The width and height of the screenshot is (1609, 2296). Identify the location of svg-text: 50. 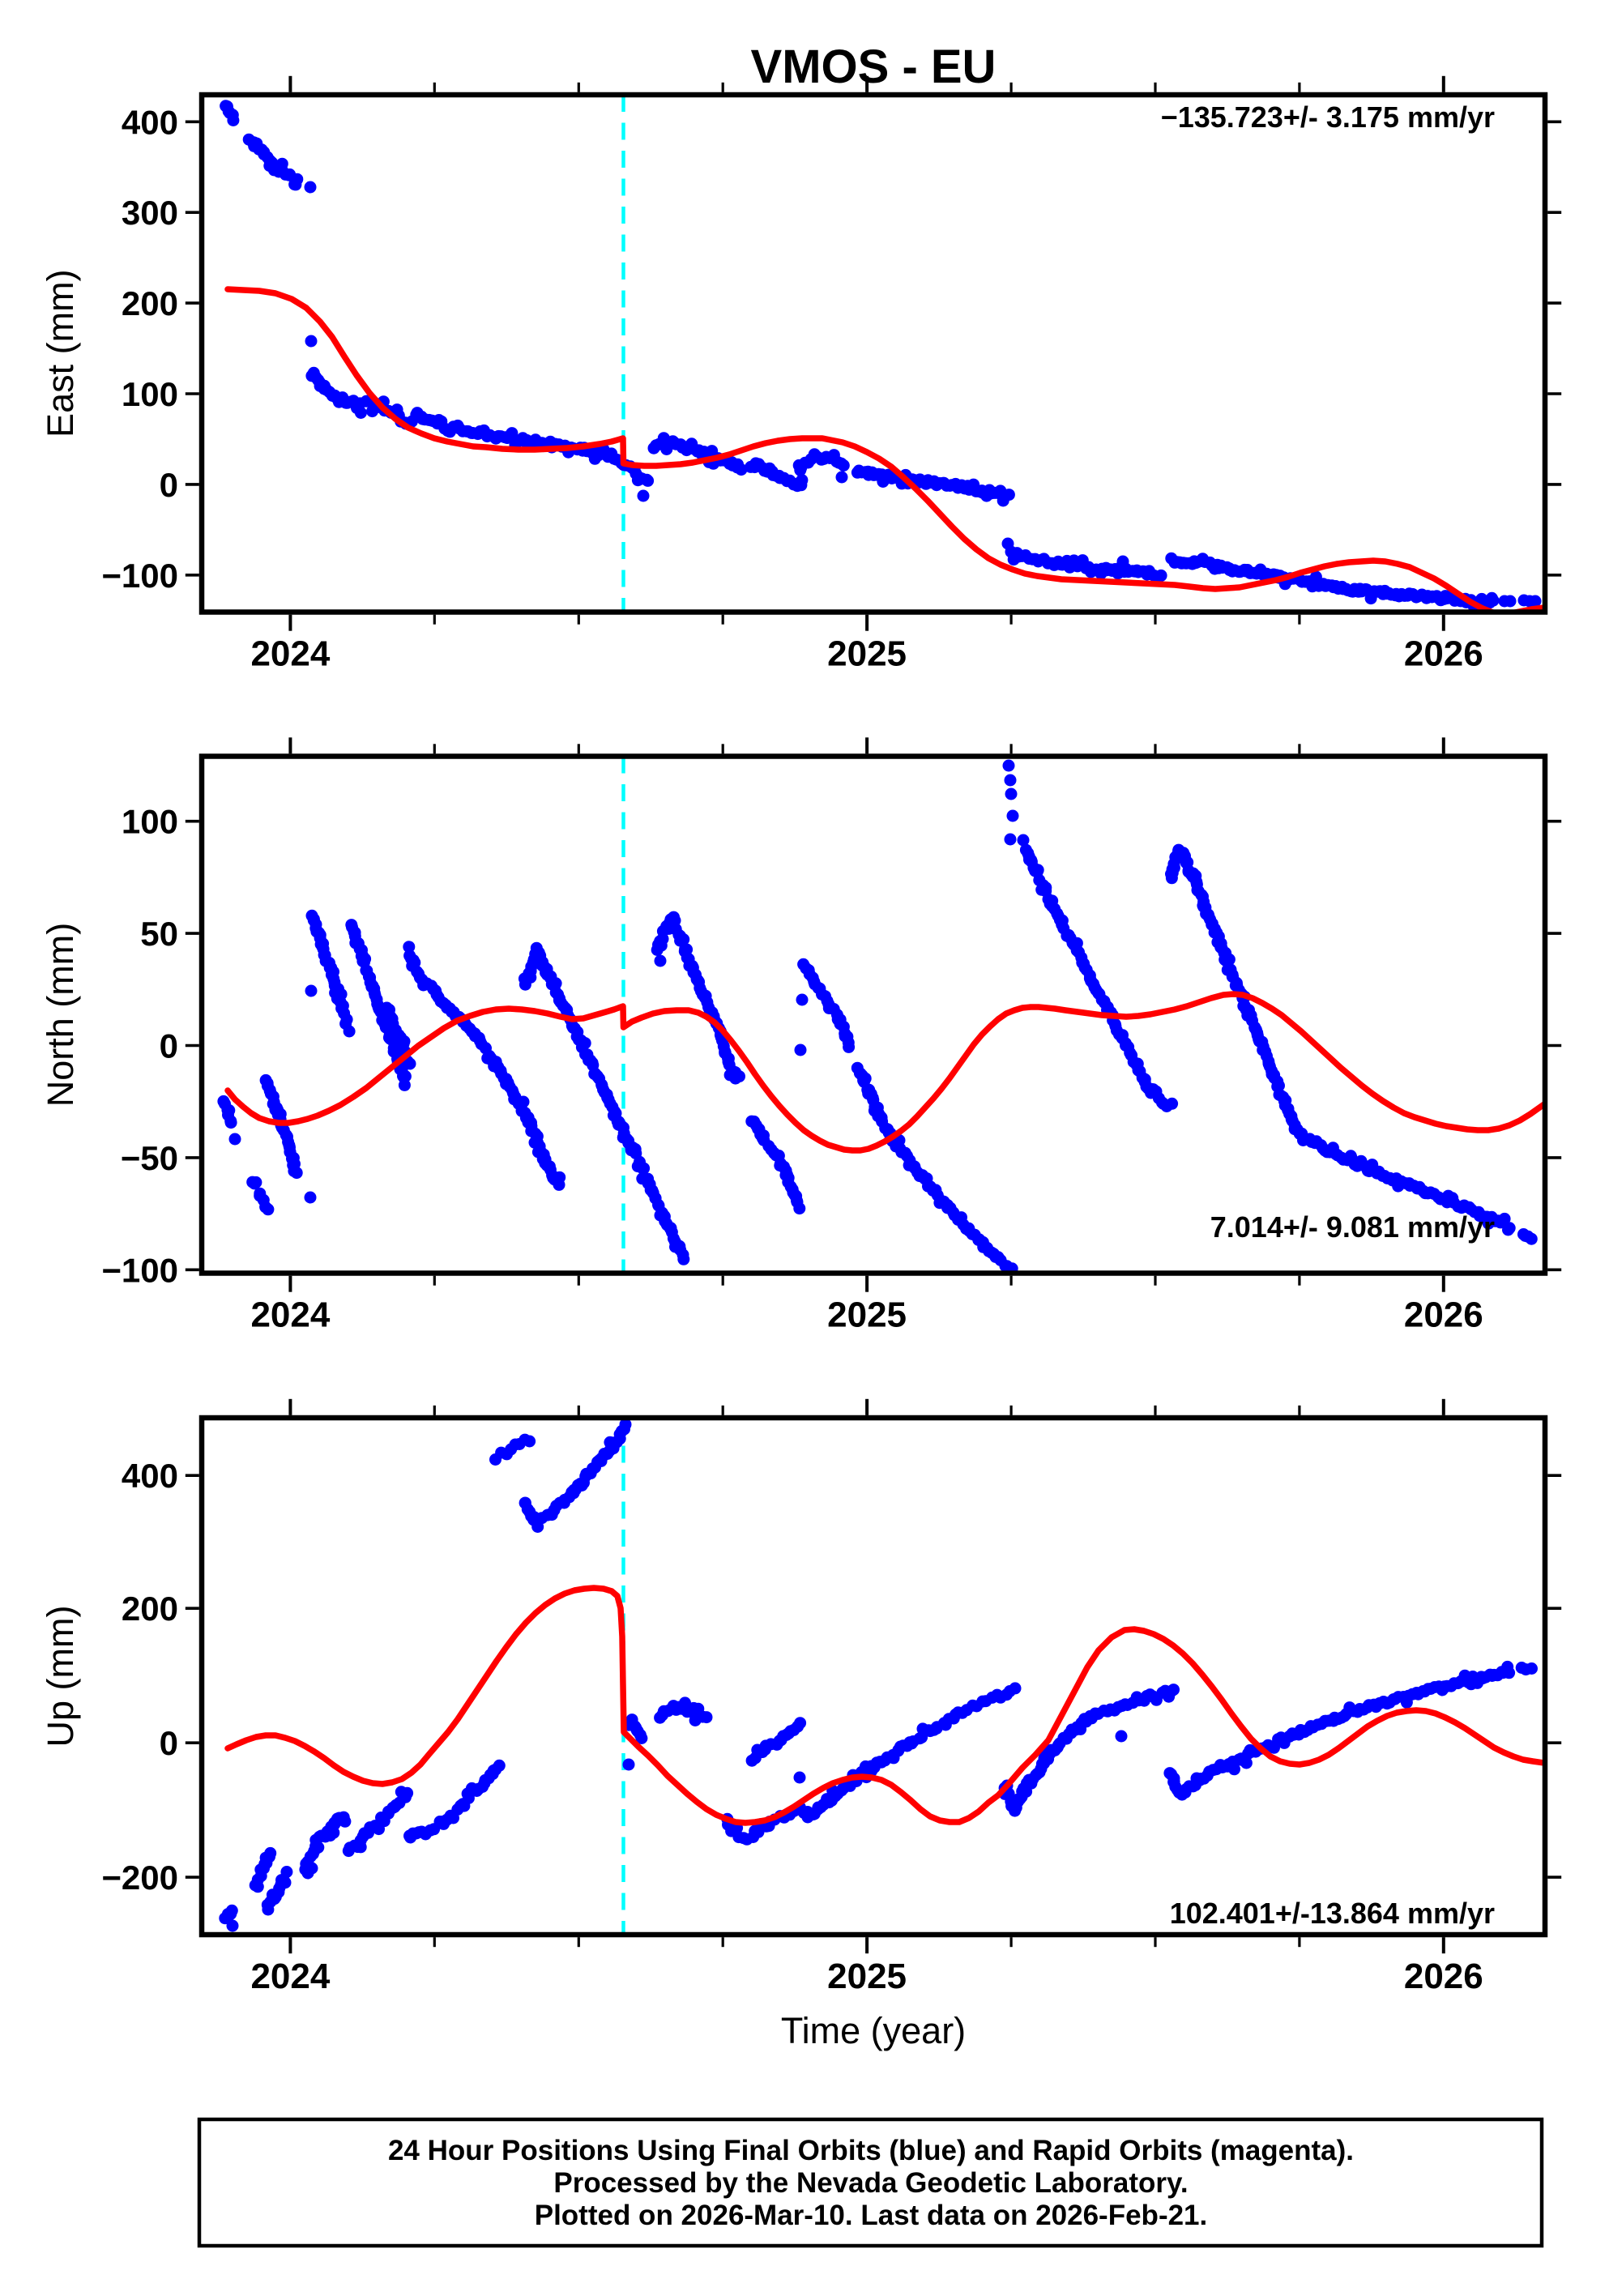
(159, 934).